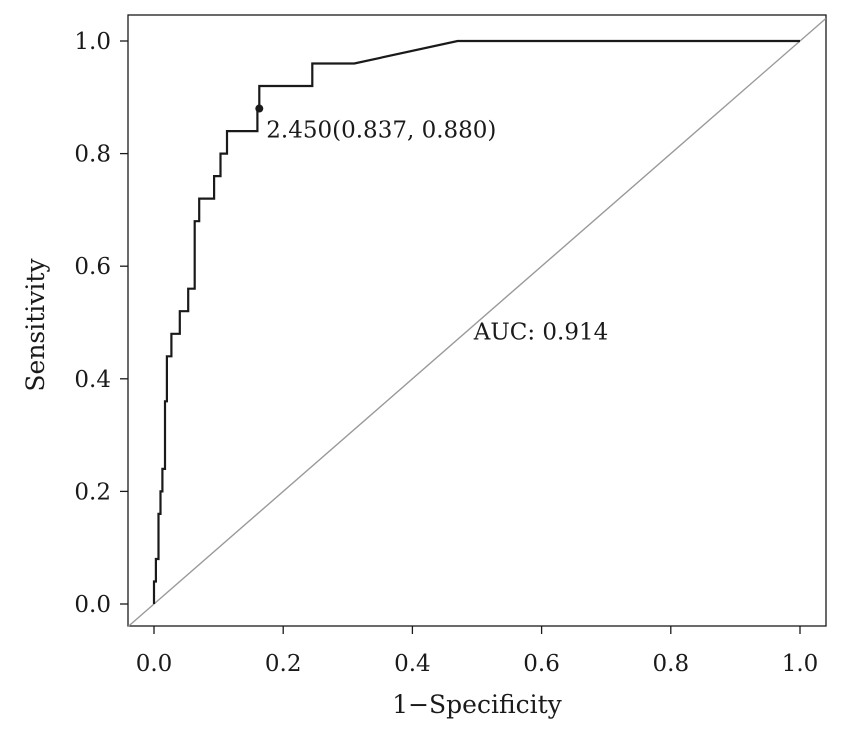 The image size is (850, 732). I want to click on x-tick-label: 1.0, so click(800, 664).